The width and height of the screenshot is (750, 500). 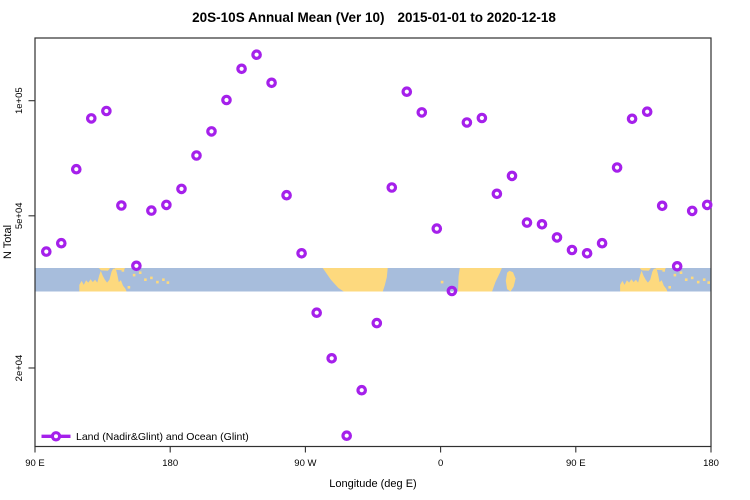 What do you see at coordinates (372, 457) in the screenshot?
I see `x-axis-ticks: 90 E 180 90 W 0 90 E 180` at bounding box center [372, 457].